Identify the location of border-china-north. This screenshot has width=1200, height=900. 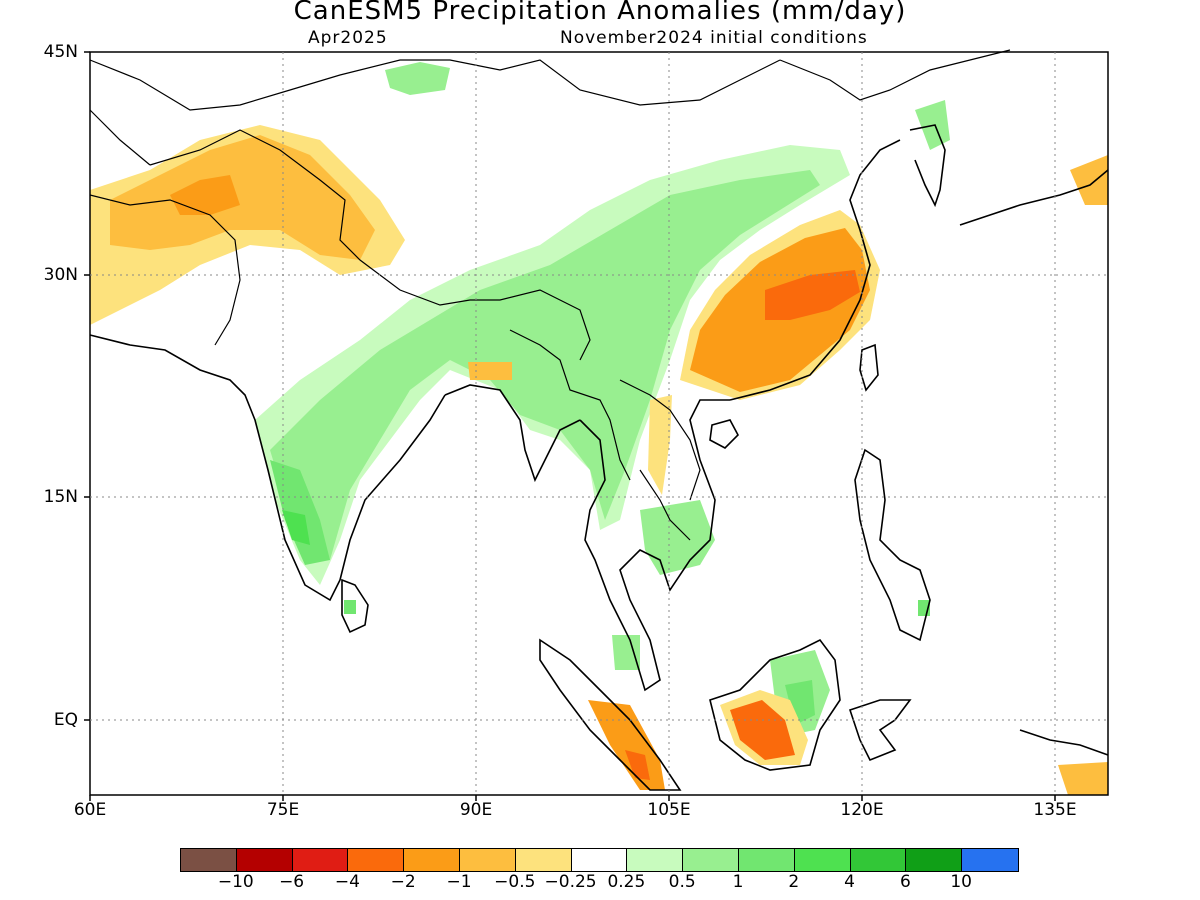
(435, 85).